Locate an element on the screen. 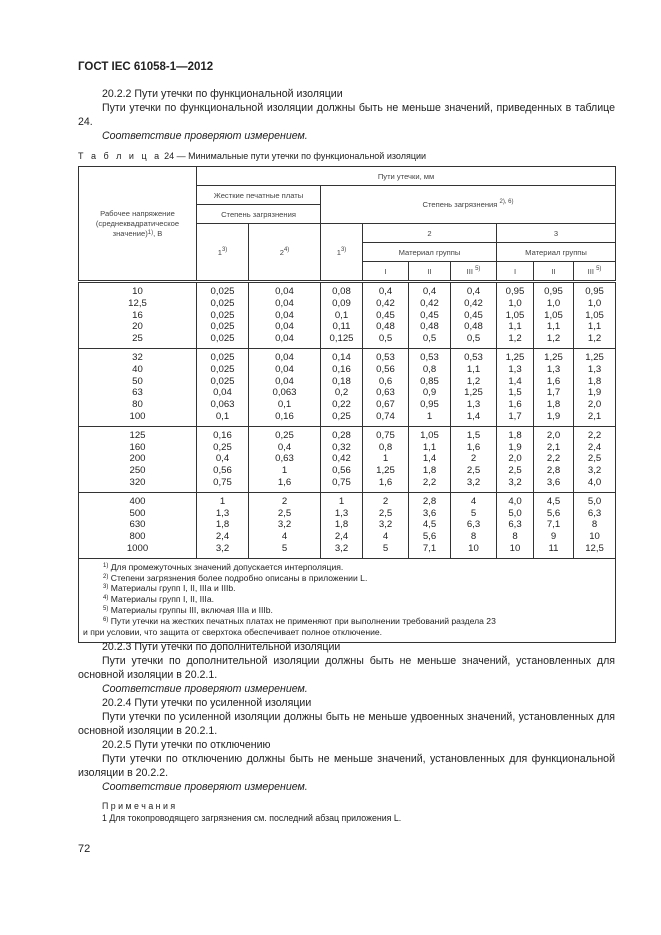 This screenshot has height=935, width=661. value-cell: 5,0 6,3 8 10 12,5 is located at coordinates (594, 525).